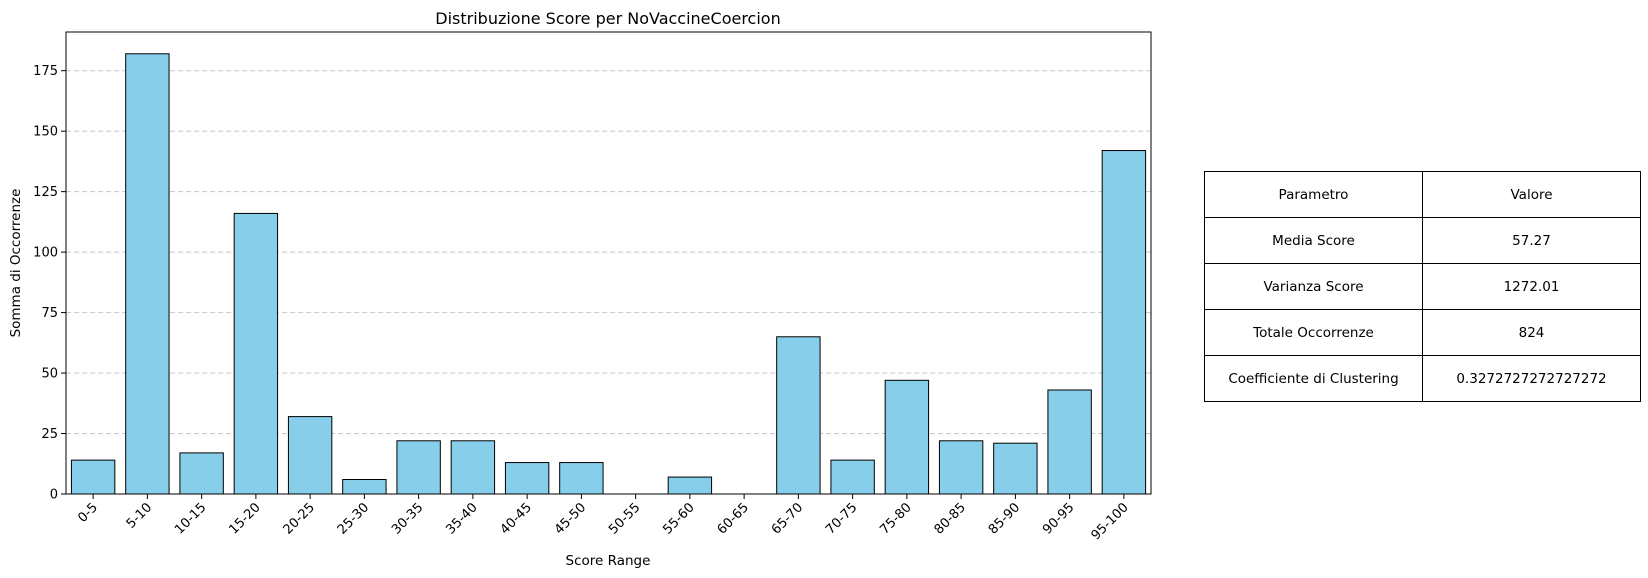 This screenshot has width=1648, height=578. What do you see at coordinates (45, 132) in the screenshot?
I see `y-tick-label: 150` at bounding box center [45, 132].